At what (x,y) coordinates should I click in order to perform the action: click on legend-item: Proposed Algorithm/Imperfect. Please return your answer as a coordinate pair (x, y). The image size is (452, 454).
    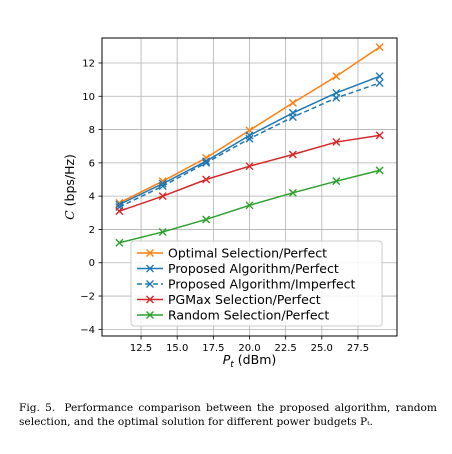
    Looking at the image, I should click on (246, 284).